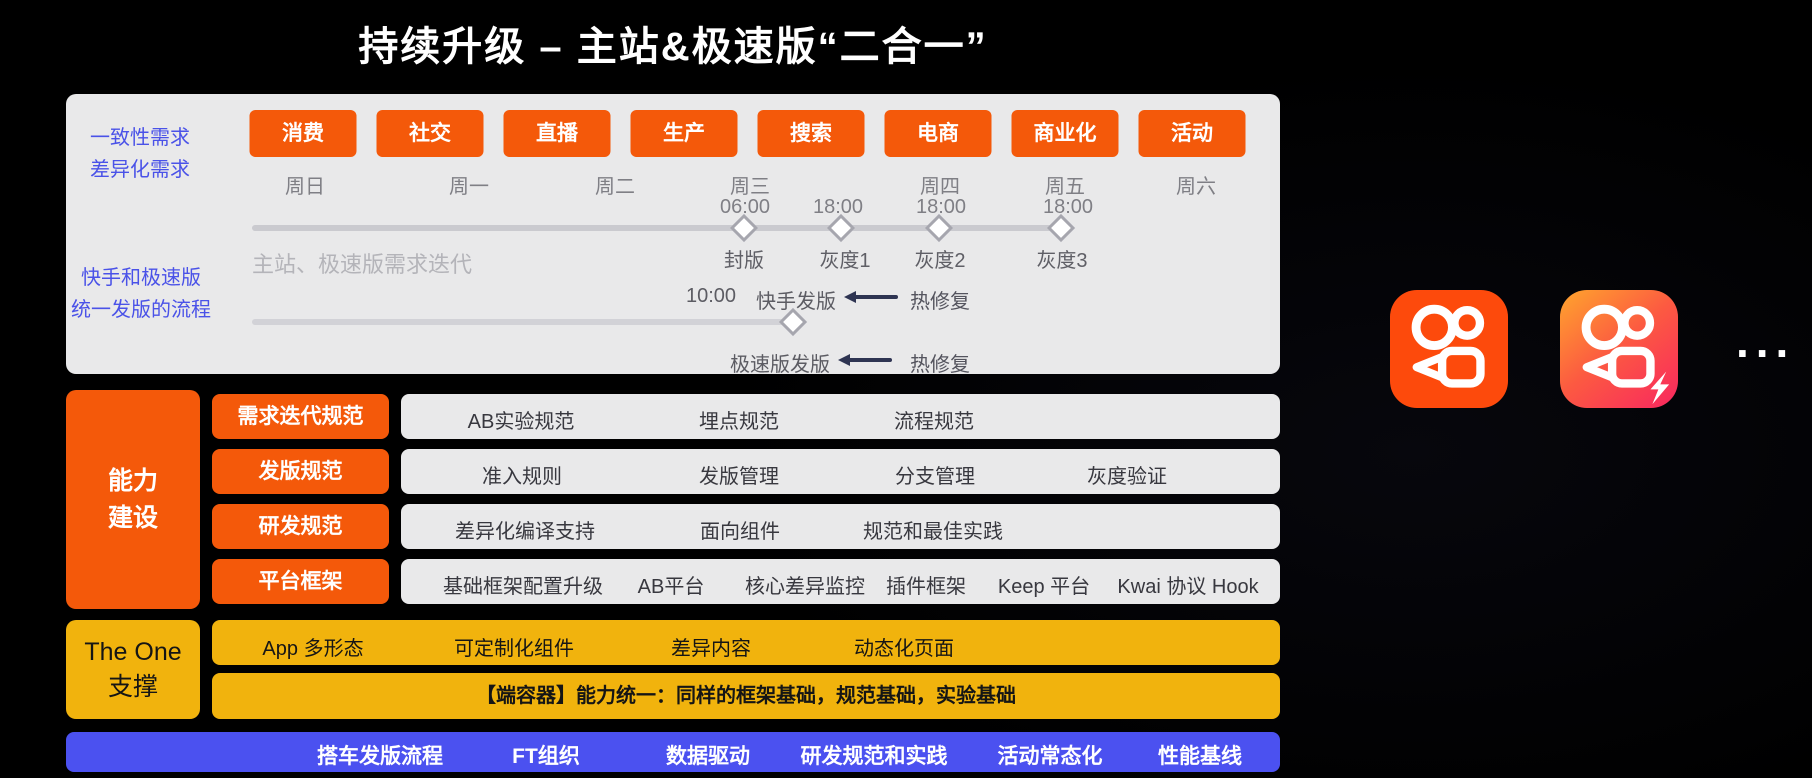 This screenshot has height=778, width=1812. What do you see at coordinates (141, 294) in the screenshot?
I see `side-label-release-process: 快手和极速版 统一发版的流程` at bounding box center [141, 294].